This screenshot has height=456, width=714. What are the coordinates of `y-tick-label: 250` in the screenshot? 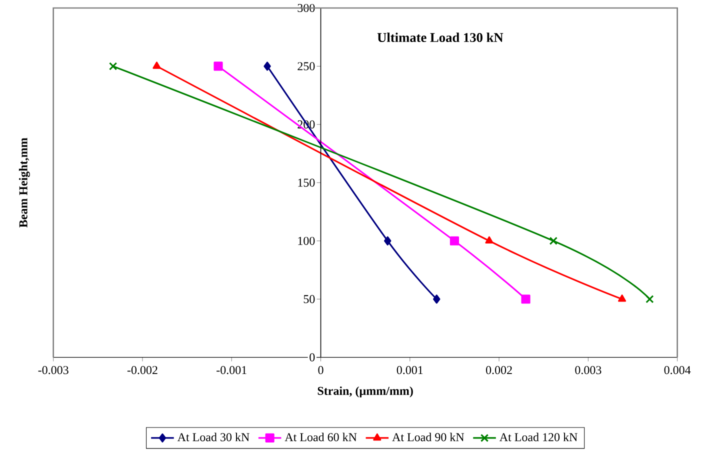 It's located at (306, 66).